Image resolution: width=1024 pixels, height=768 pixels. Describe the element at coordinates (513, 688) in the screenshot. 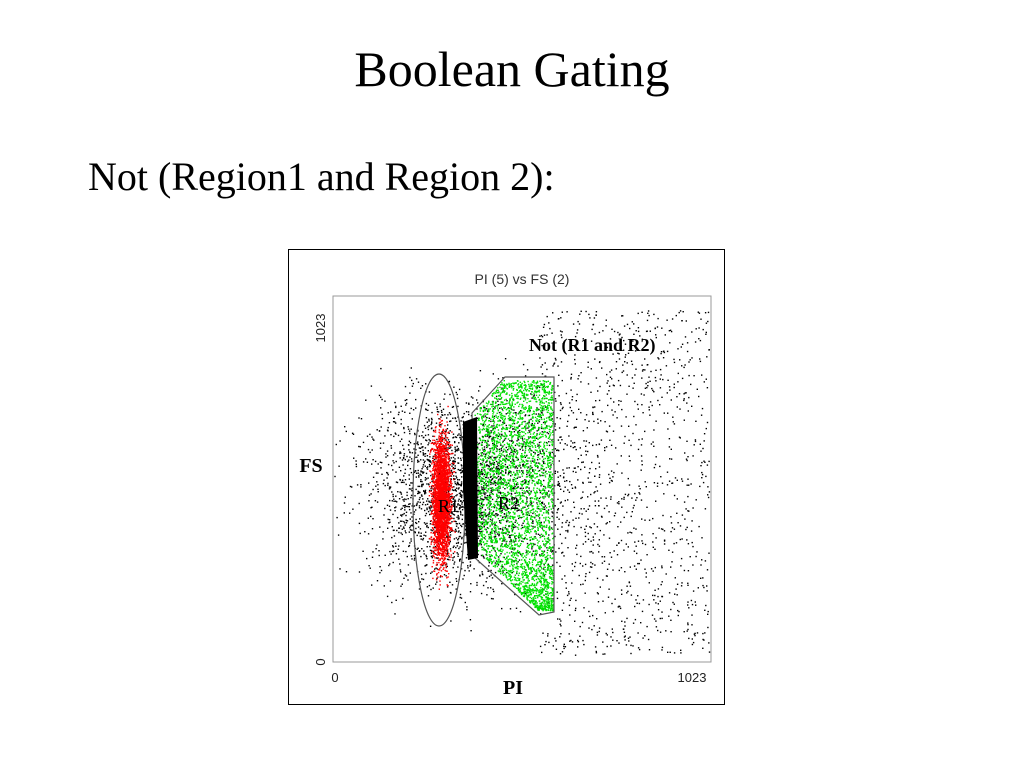

I see `x-axis-label: PI` at that location.